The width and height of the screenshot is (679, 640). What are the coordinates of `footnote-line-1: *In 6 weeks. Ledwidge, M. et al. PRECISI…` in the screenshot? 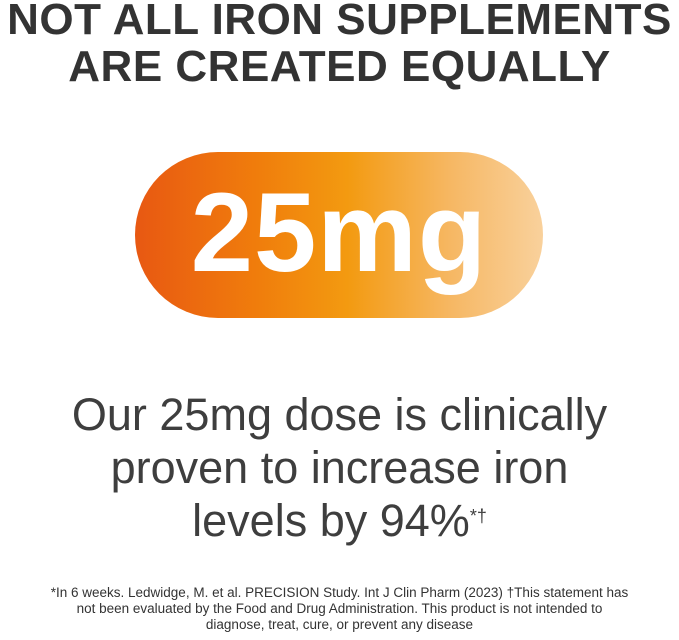 It's located at (339, 592).